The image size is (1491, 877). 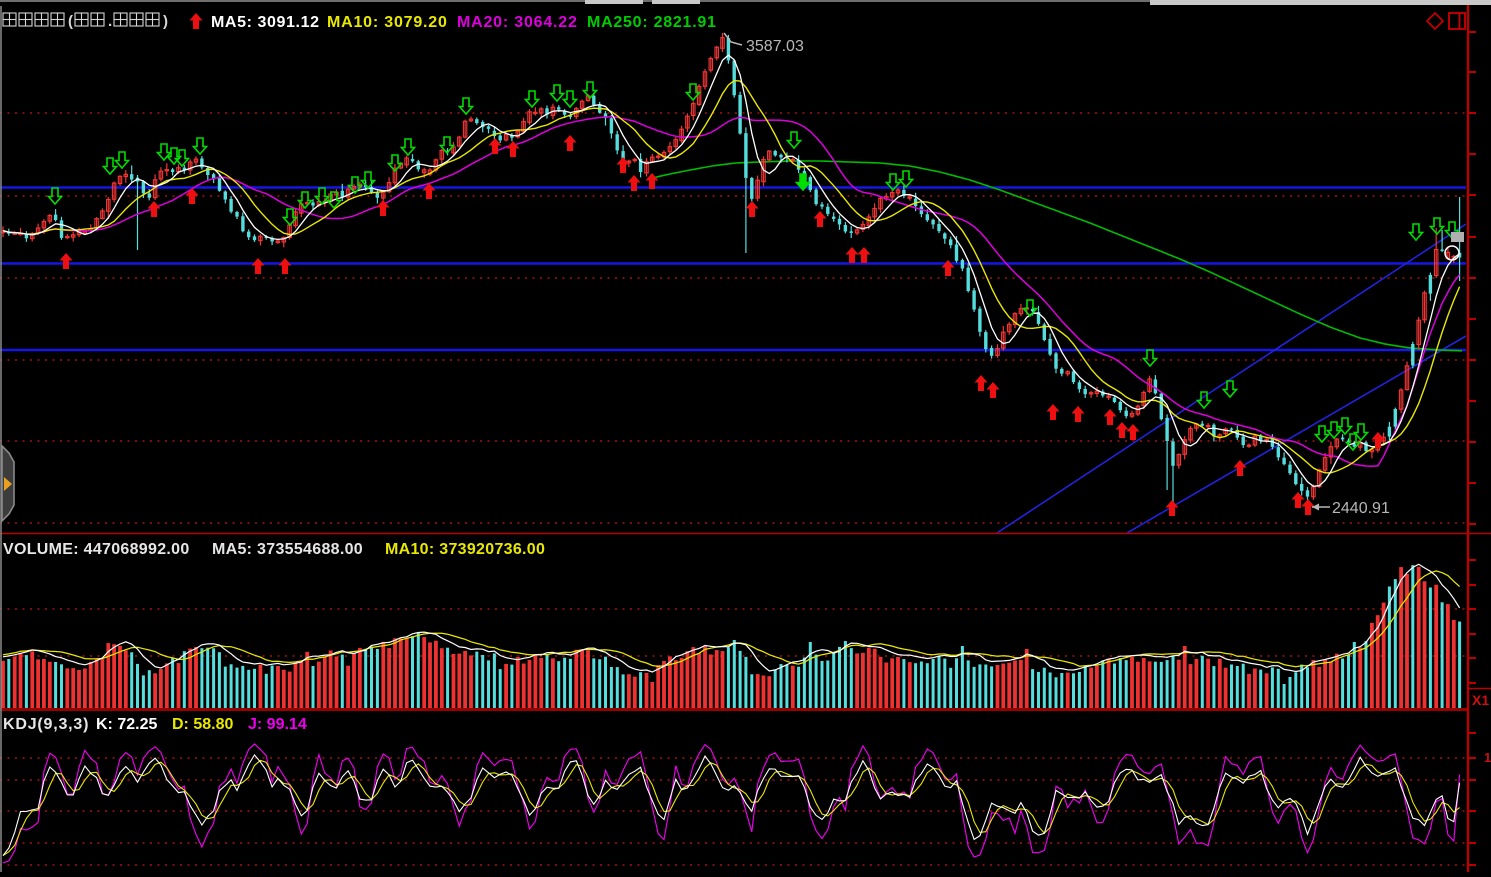 What do you see at coordinates (126, 724) in the screenshot?
I see `svg-text: K: 72.25` at bounding box center [126, 724].